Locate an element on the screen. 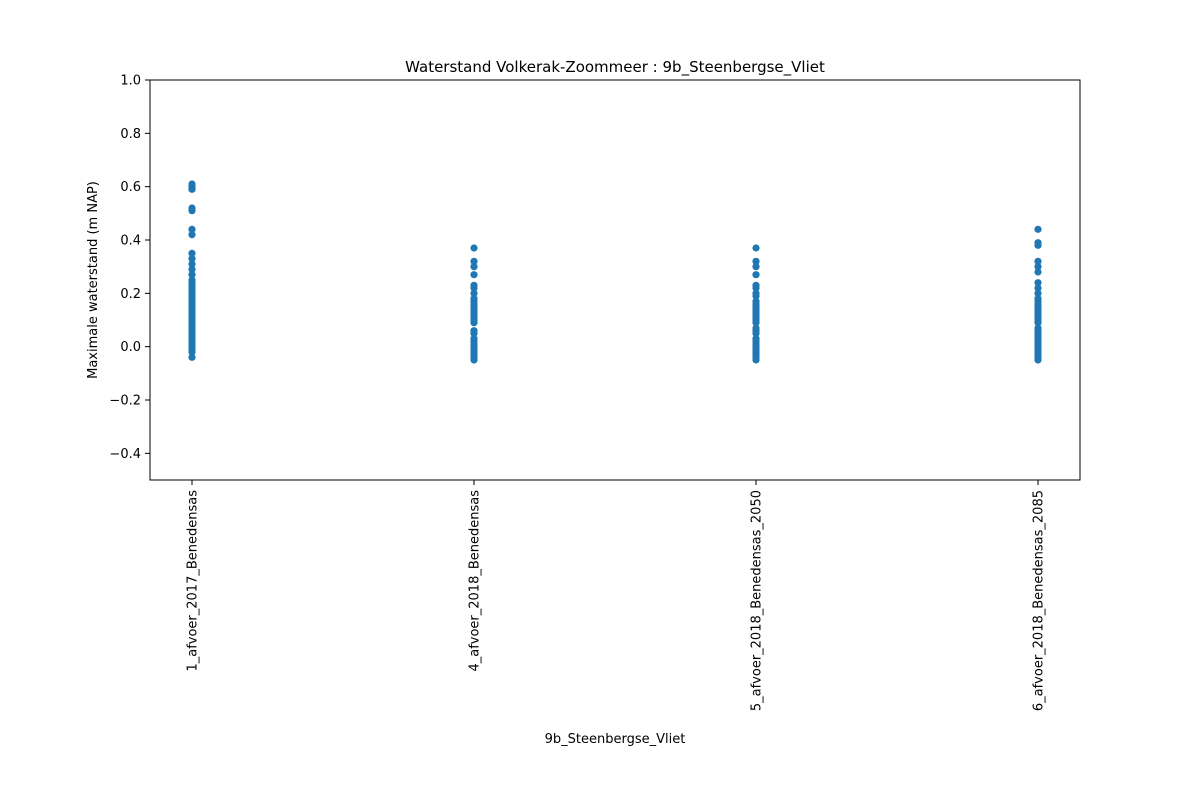  y-tick-label: 0.4 is located at coordinates (130, 241).